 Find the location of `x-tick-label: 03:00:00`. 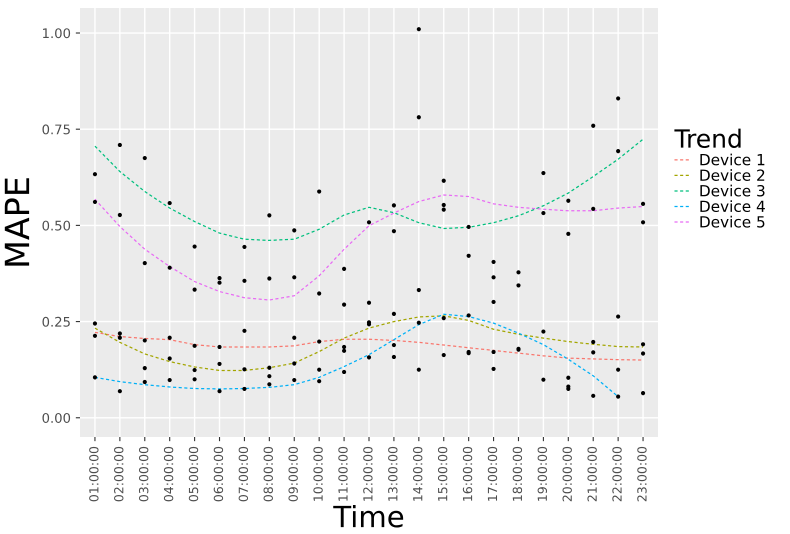

x-tick-label: 03:00:00 is located at coordinates (143, 474).